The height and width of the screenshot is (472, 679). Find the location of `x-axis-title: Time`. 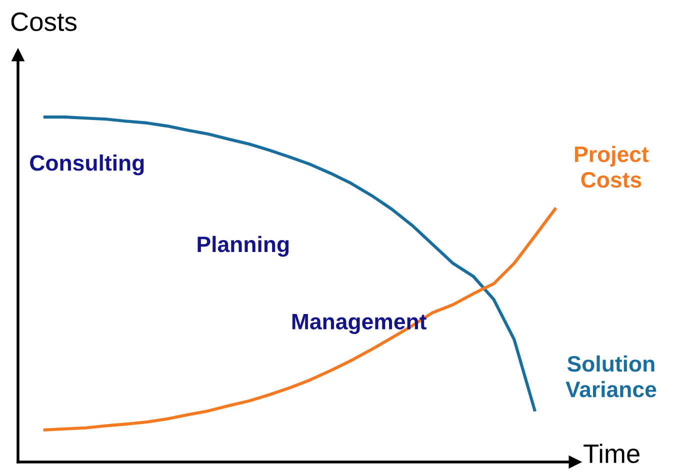

x-axis-title: Time is located at coordinates (612, 454).